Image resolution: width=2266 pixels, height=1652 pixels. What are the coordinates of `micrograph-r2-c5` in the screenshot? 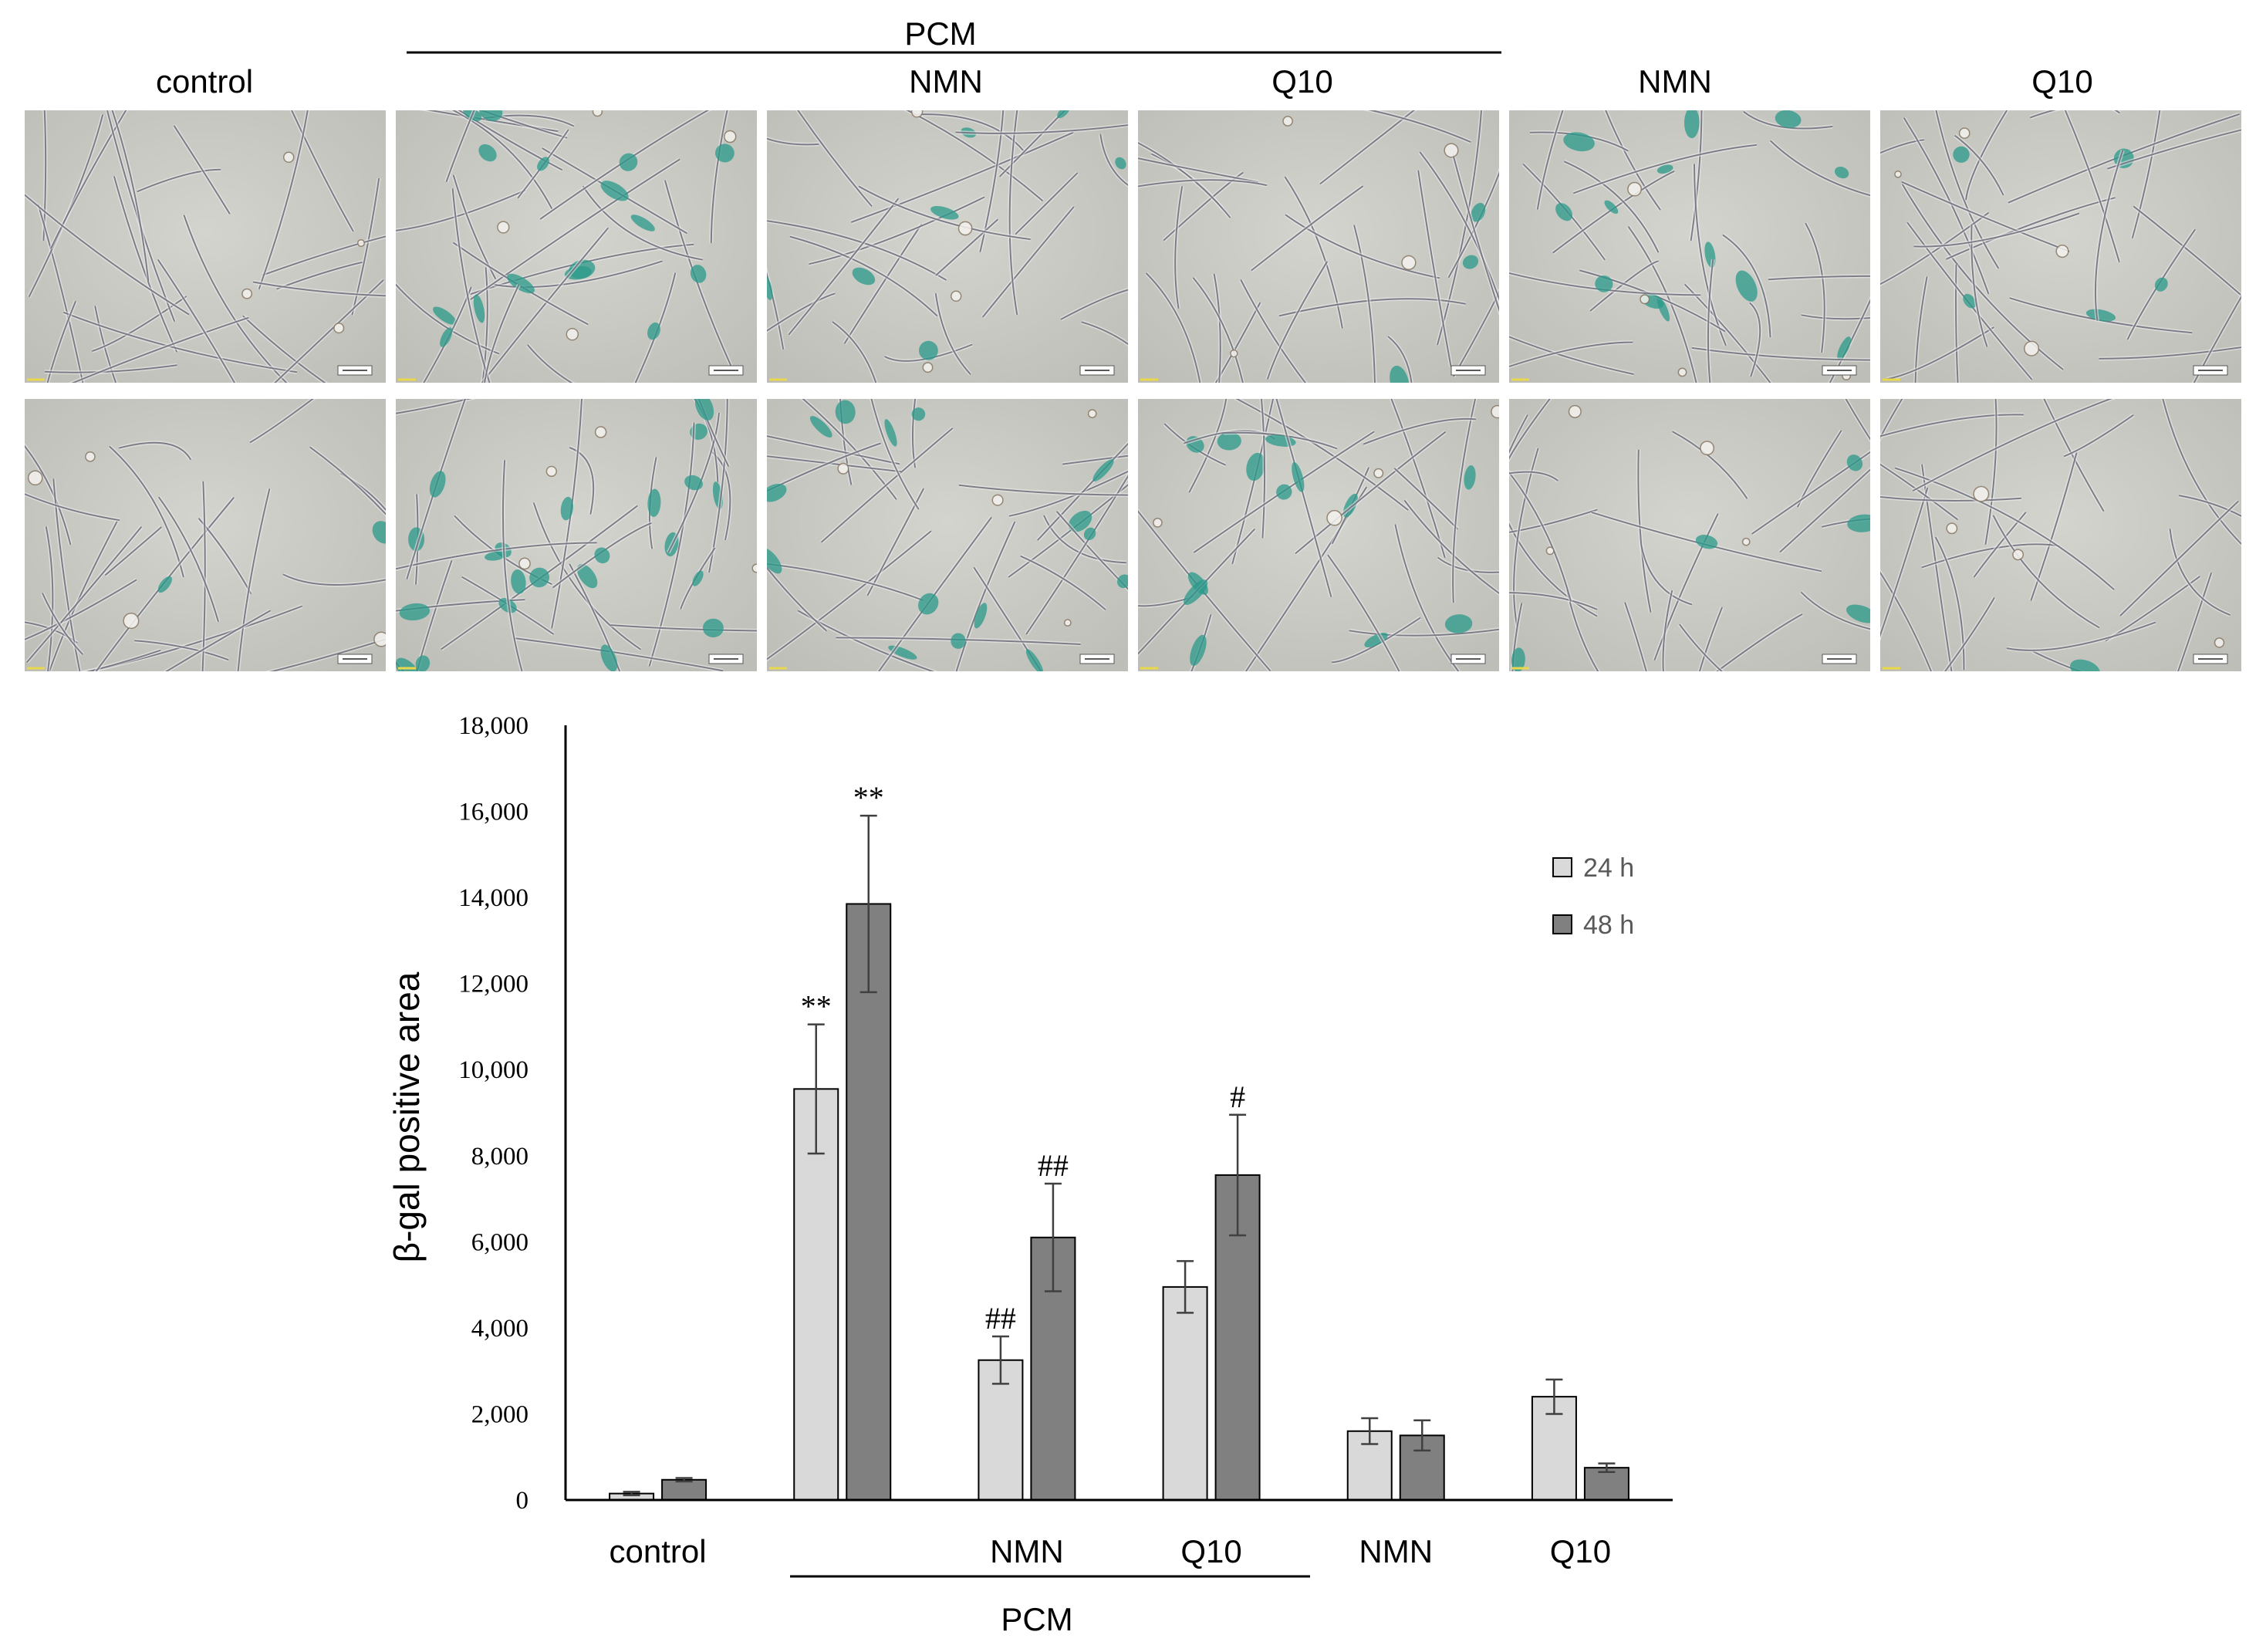 It's located at (1689, 535).